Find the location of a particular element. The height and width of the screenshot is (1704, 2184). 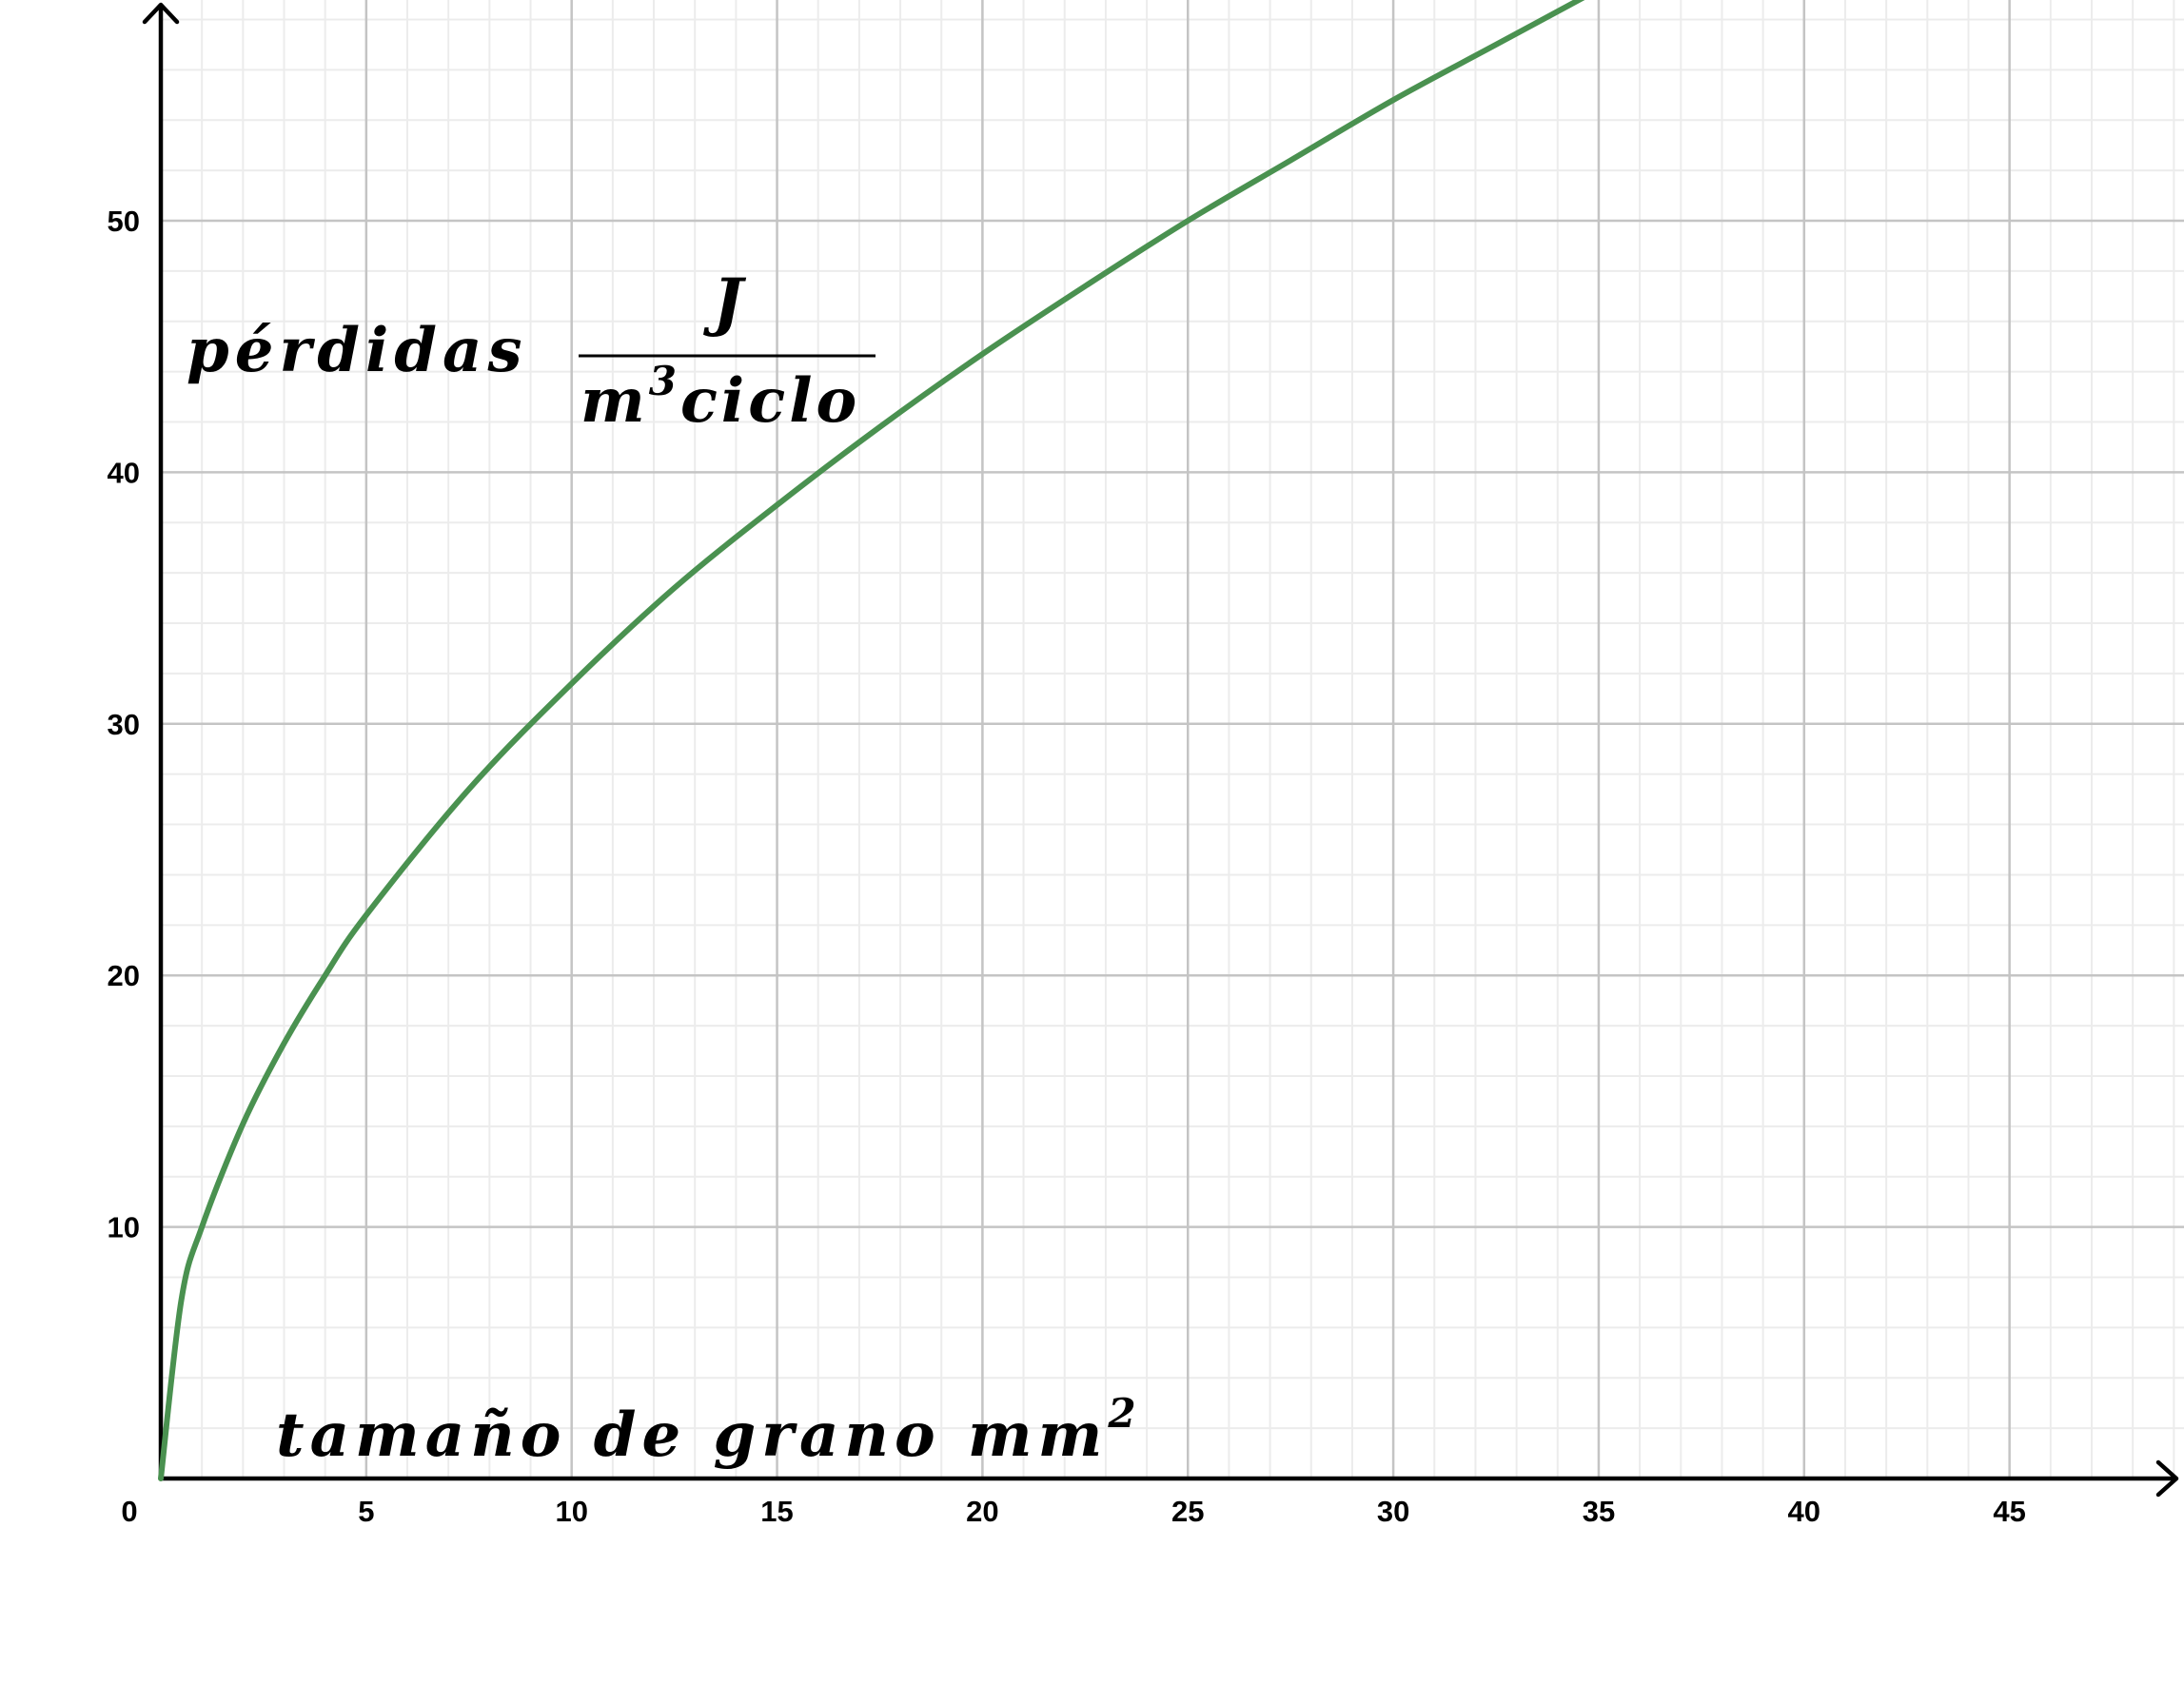

y-axis-label-numerator: J is located at coordinates (724, 301).